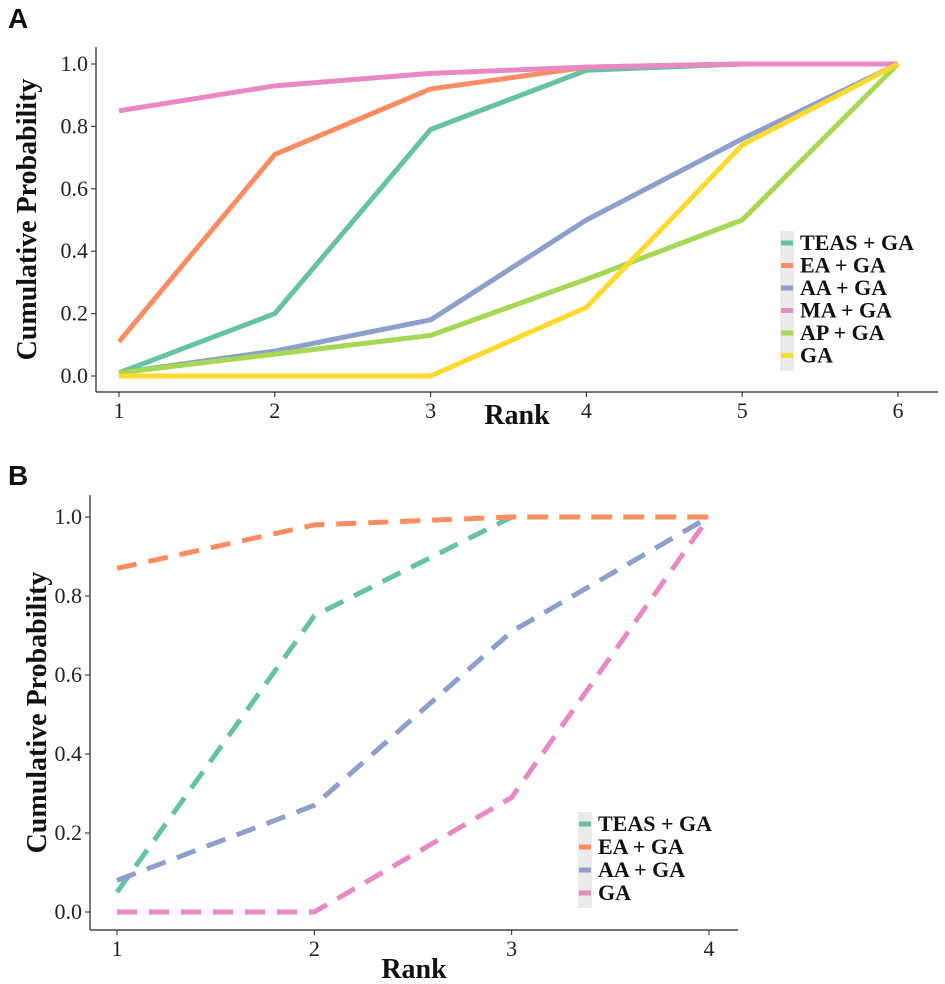 This screenshot has height=984, width=945. What do you see at coordinates (842, 332) in the screenshot?
I see `legend-label: AP + GA` at bounding box center [842, 332].